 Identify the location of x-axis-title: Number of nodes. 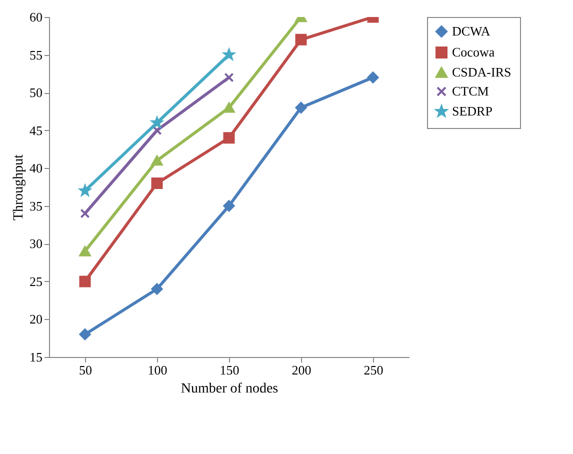
(229, 389).